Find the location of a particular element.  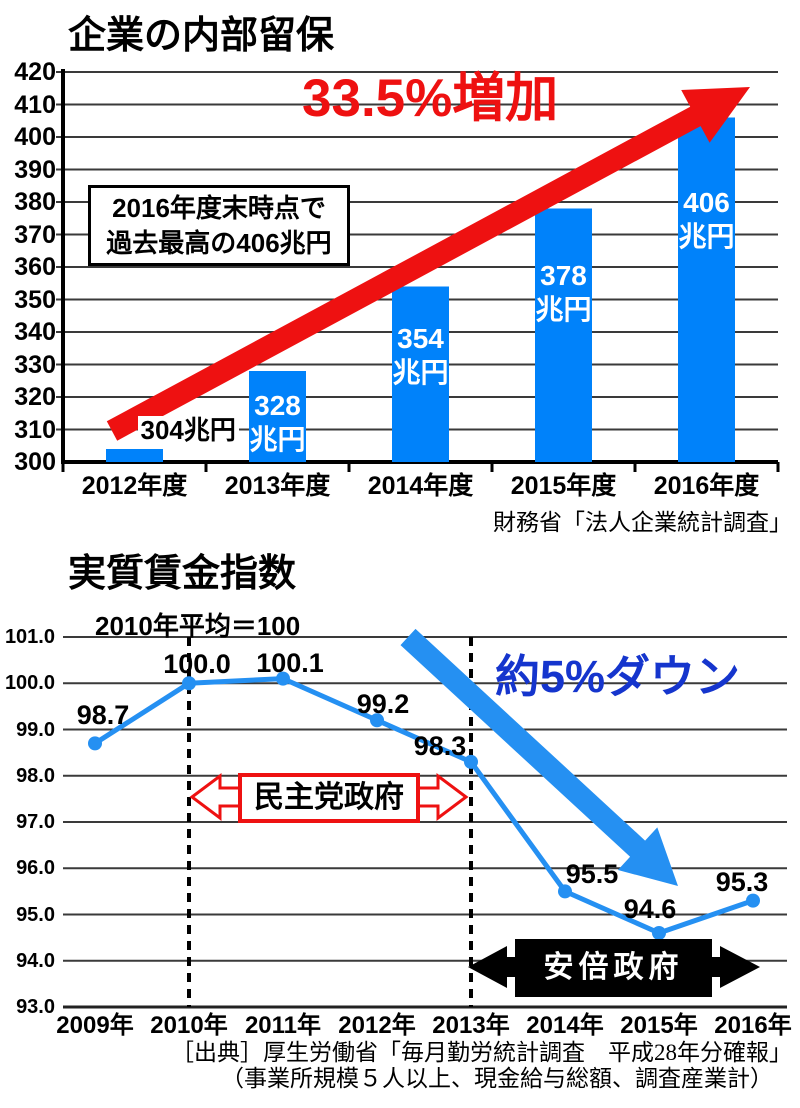

abe-right-arrow is located at coordinates (731, 967).